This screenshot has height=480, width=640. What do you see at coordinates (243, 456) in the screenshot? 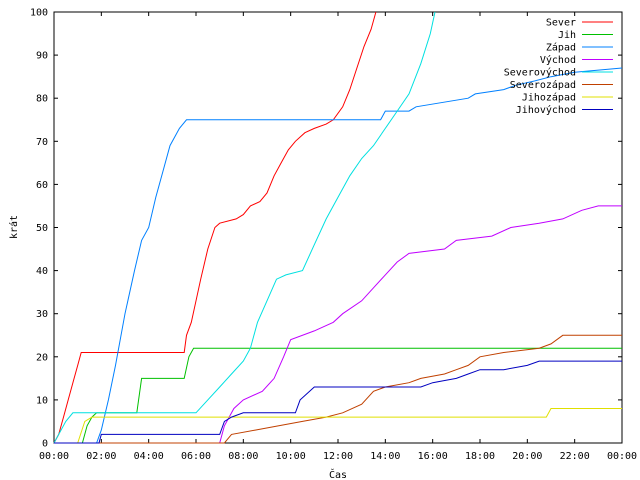
I see `x-tick-label: 08:00` at bounding box center [243, 456].